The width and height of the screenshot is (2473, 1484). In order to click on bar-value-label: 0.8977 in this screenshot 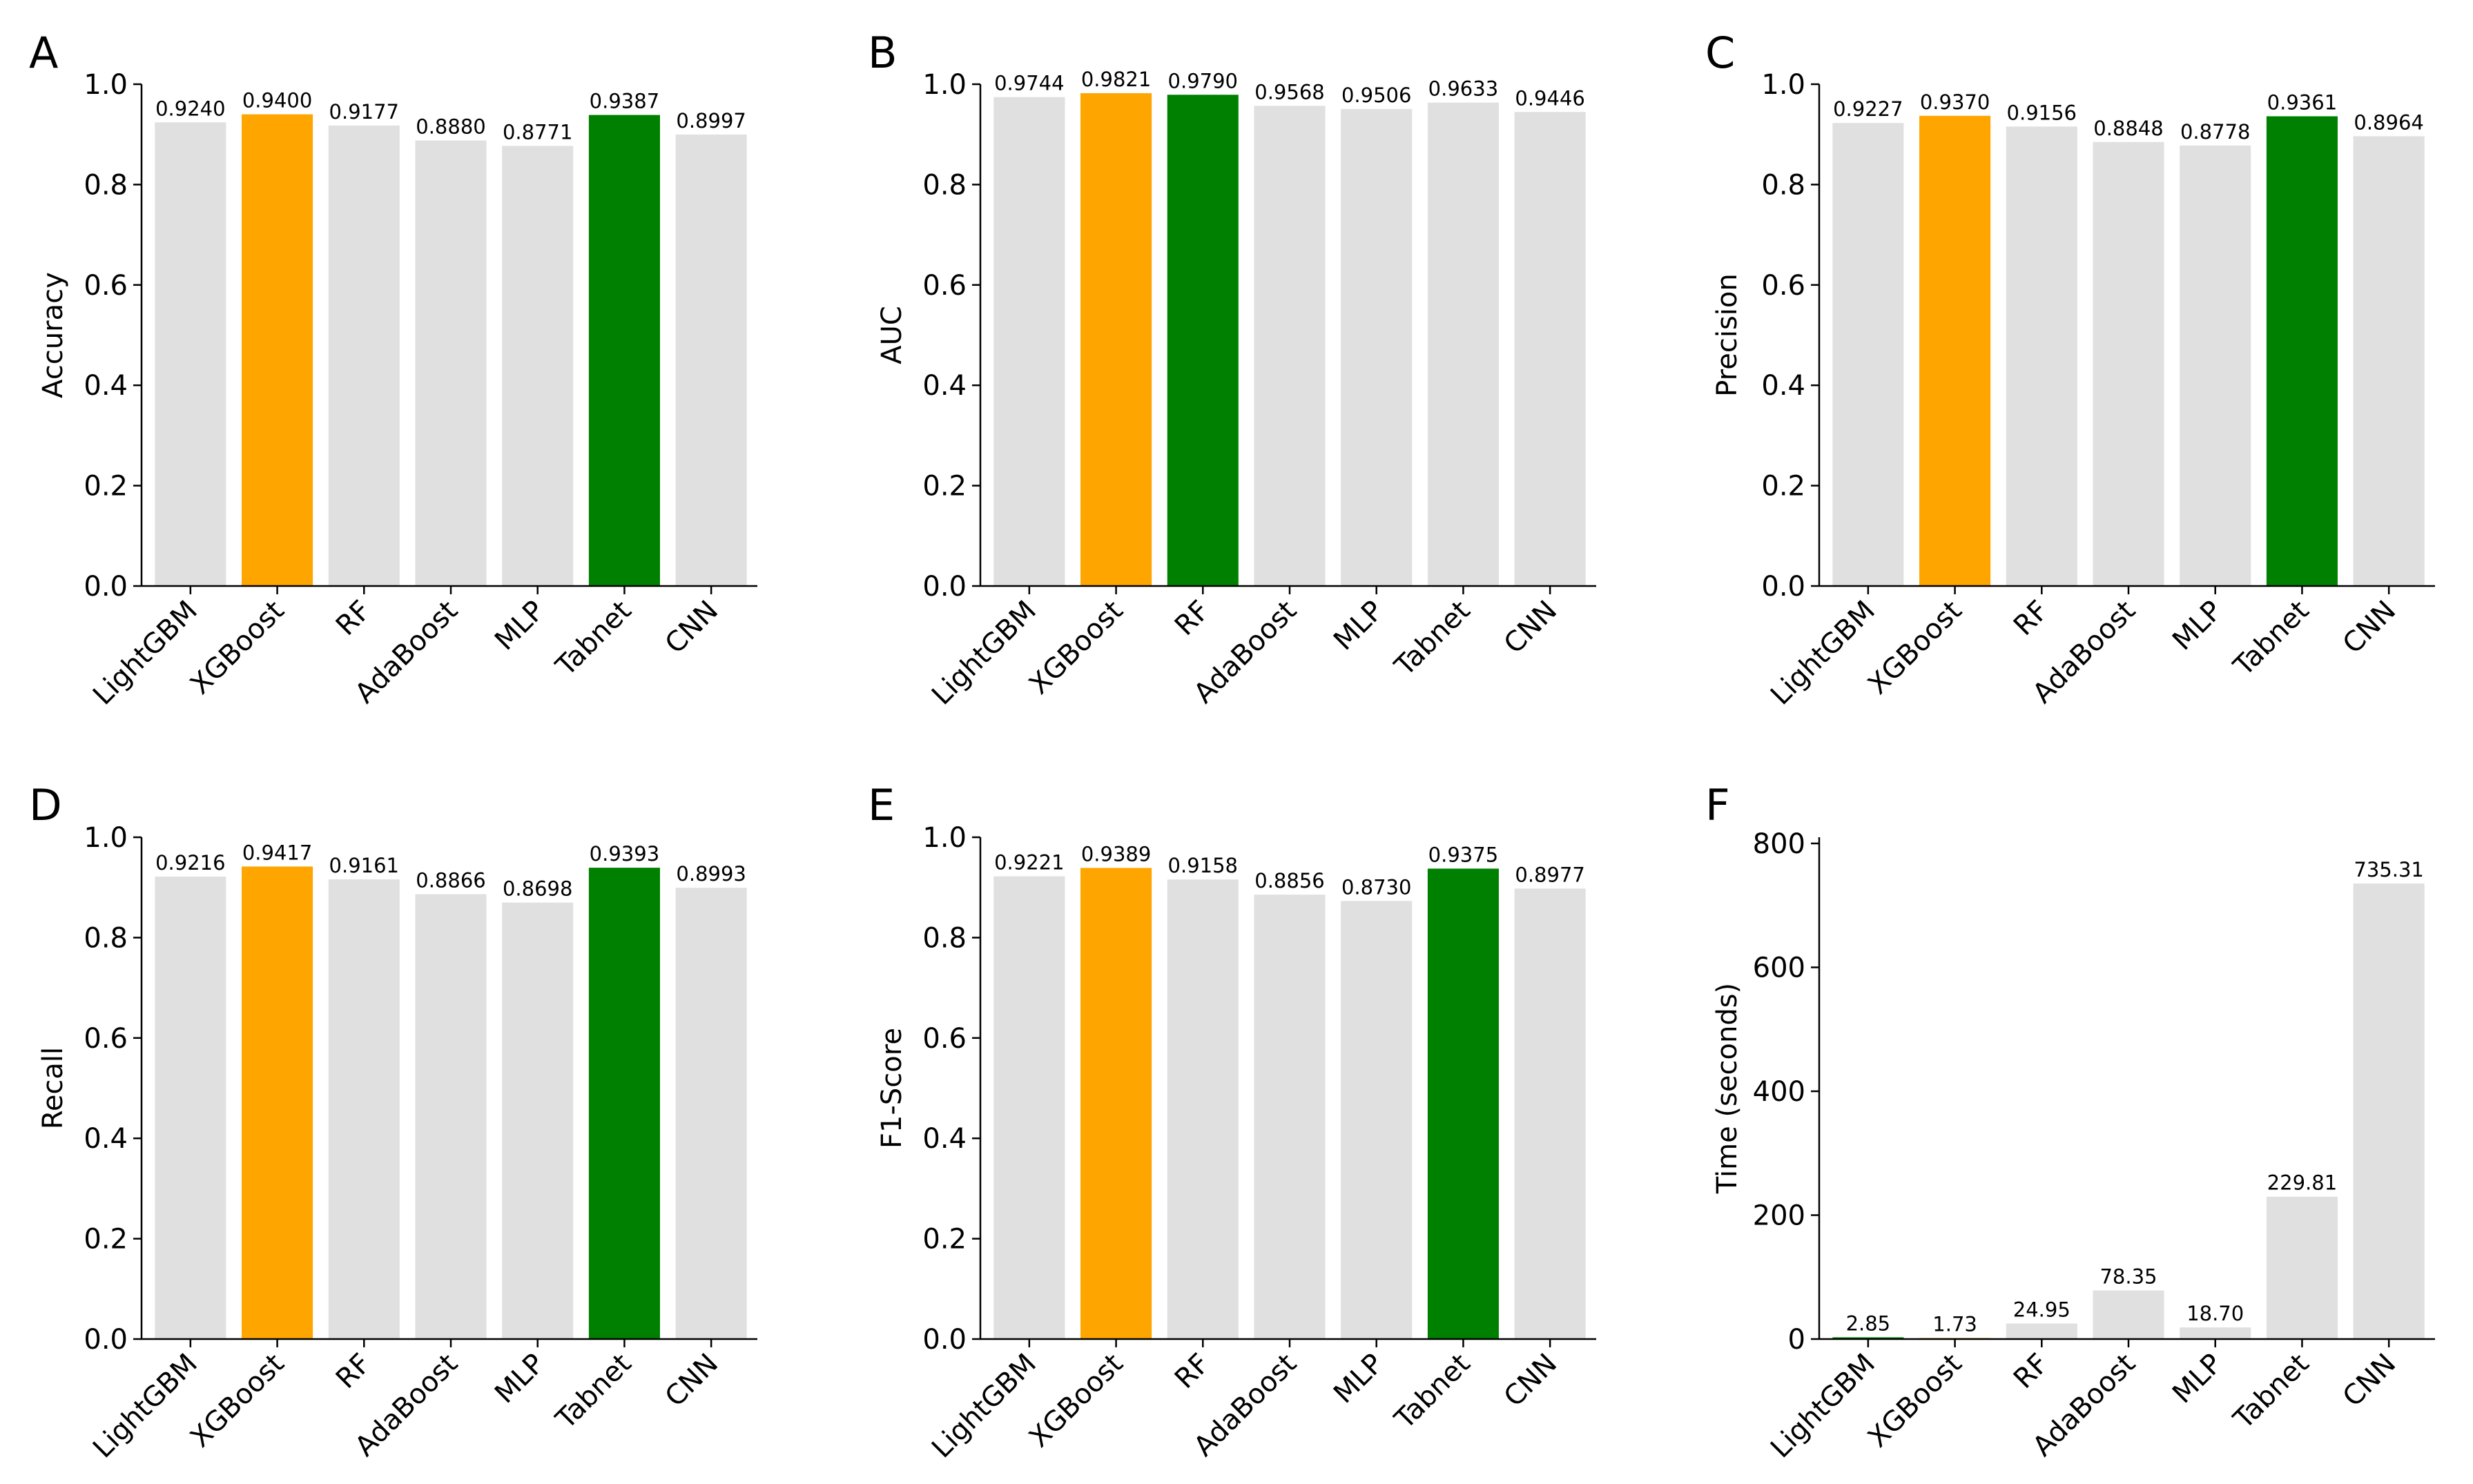, I will do `click(1550, 874)`.